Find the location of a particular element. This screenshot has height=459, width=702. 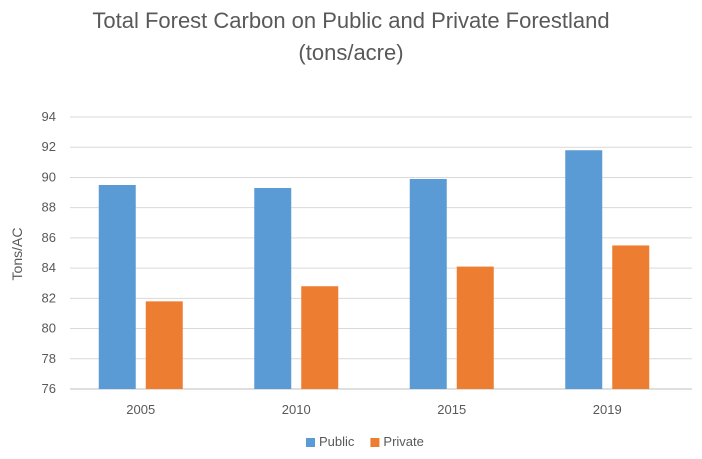

y-tick-label: 84 is located at coordinates (49, 267).